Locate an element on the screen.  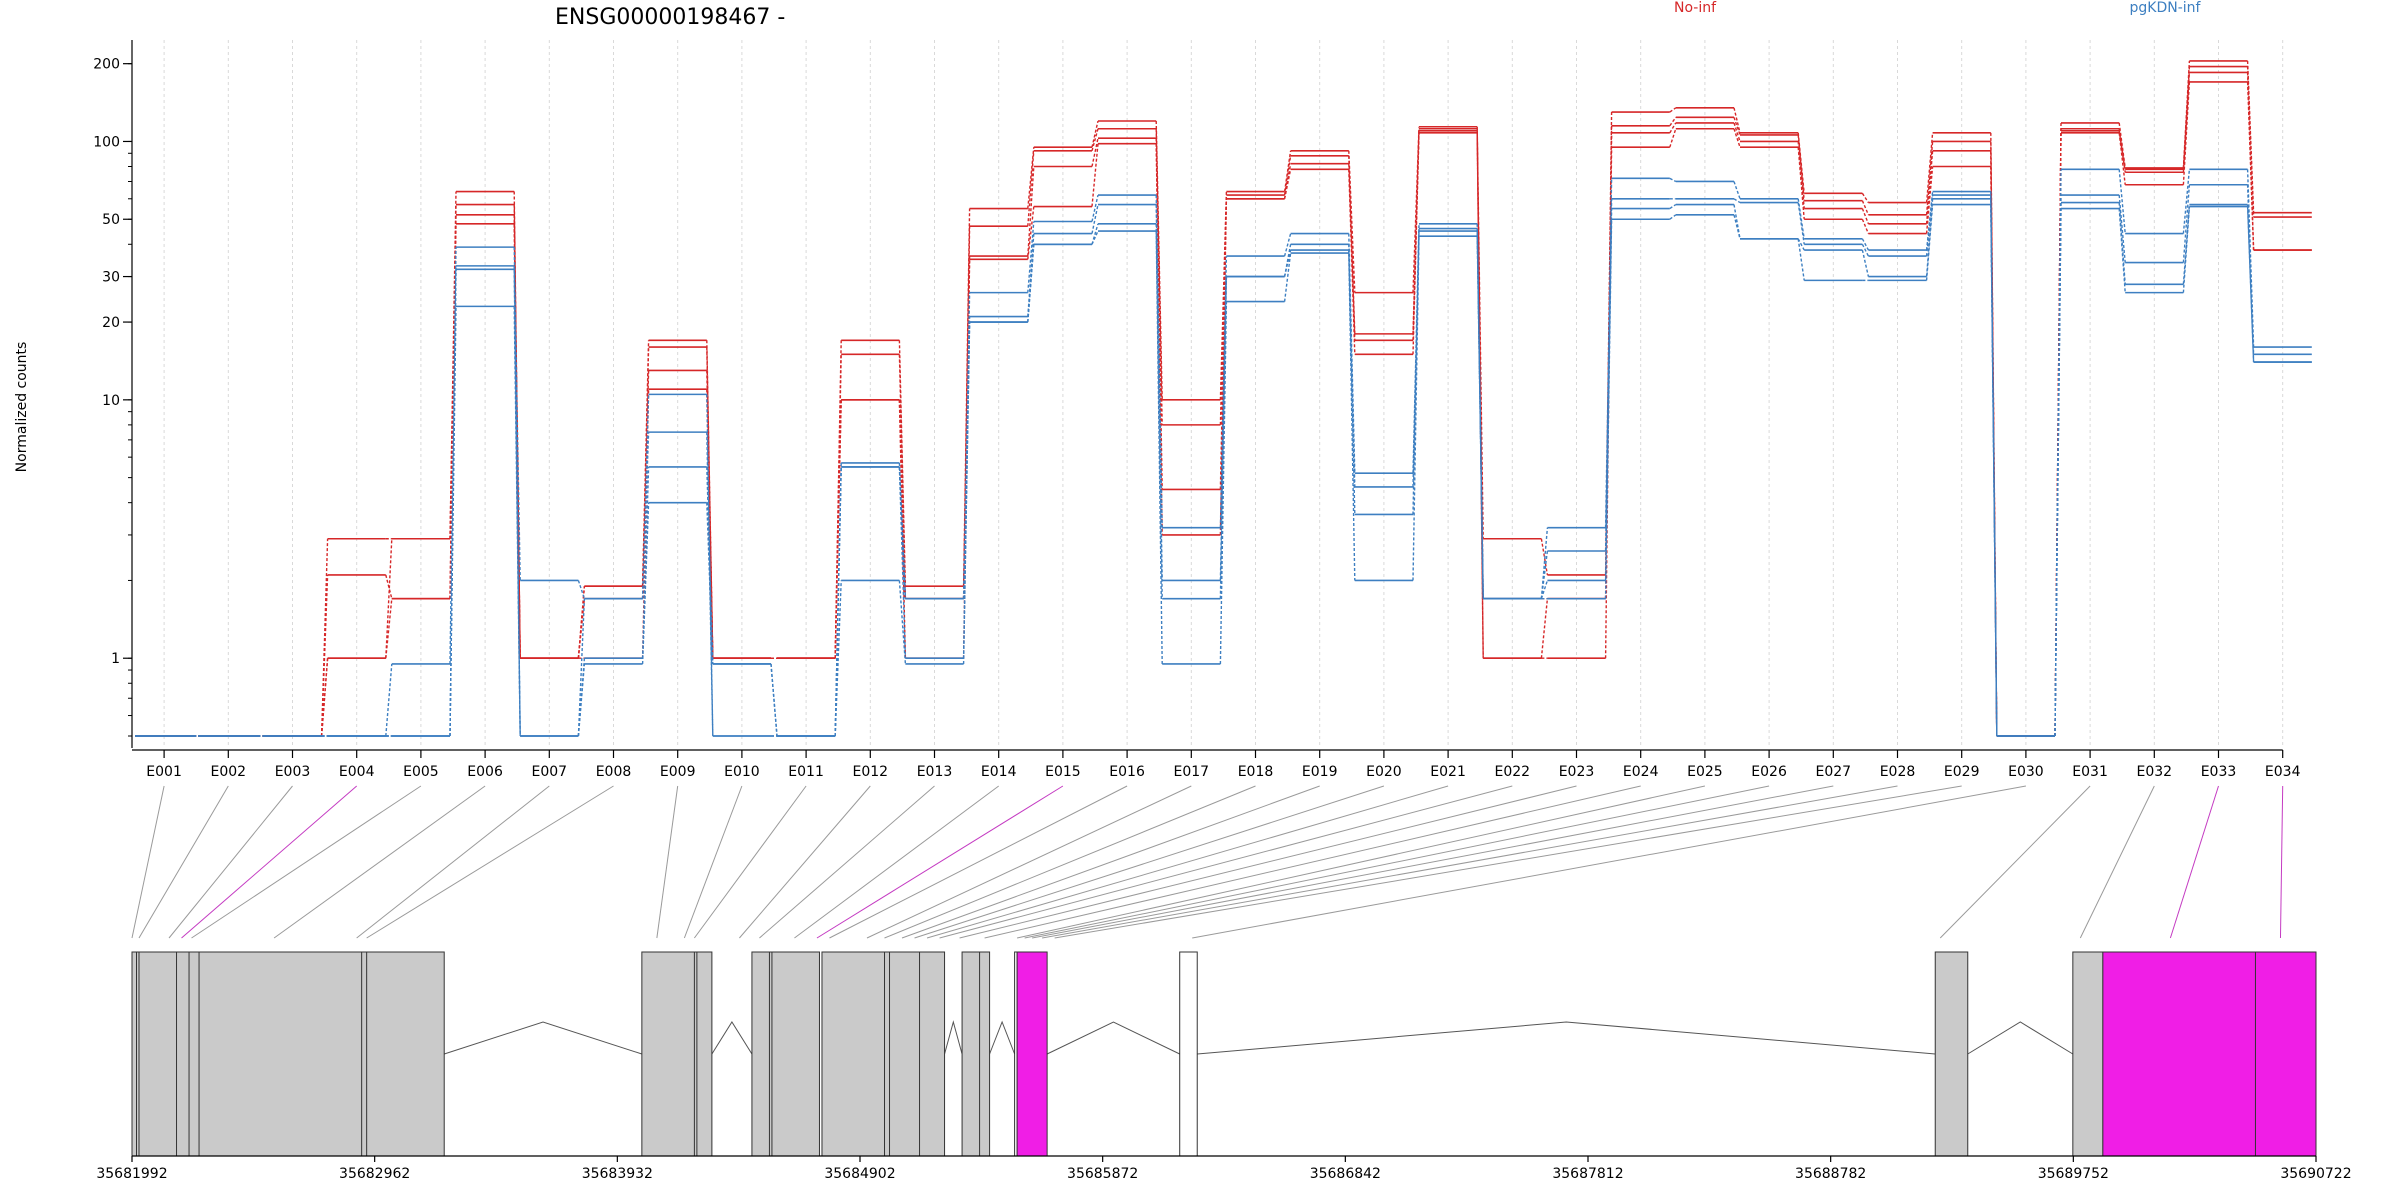
connector-e009 is located at coordinates (667, 862).